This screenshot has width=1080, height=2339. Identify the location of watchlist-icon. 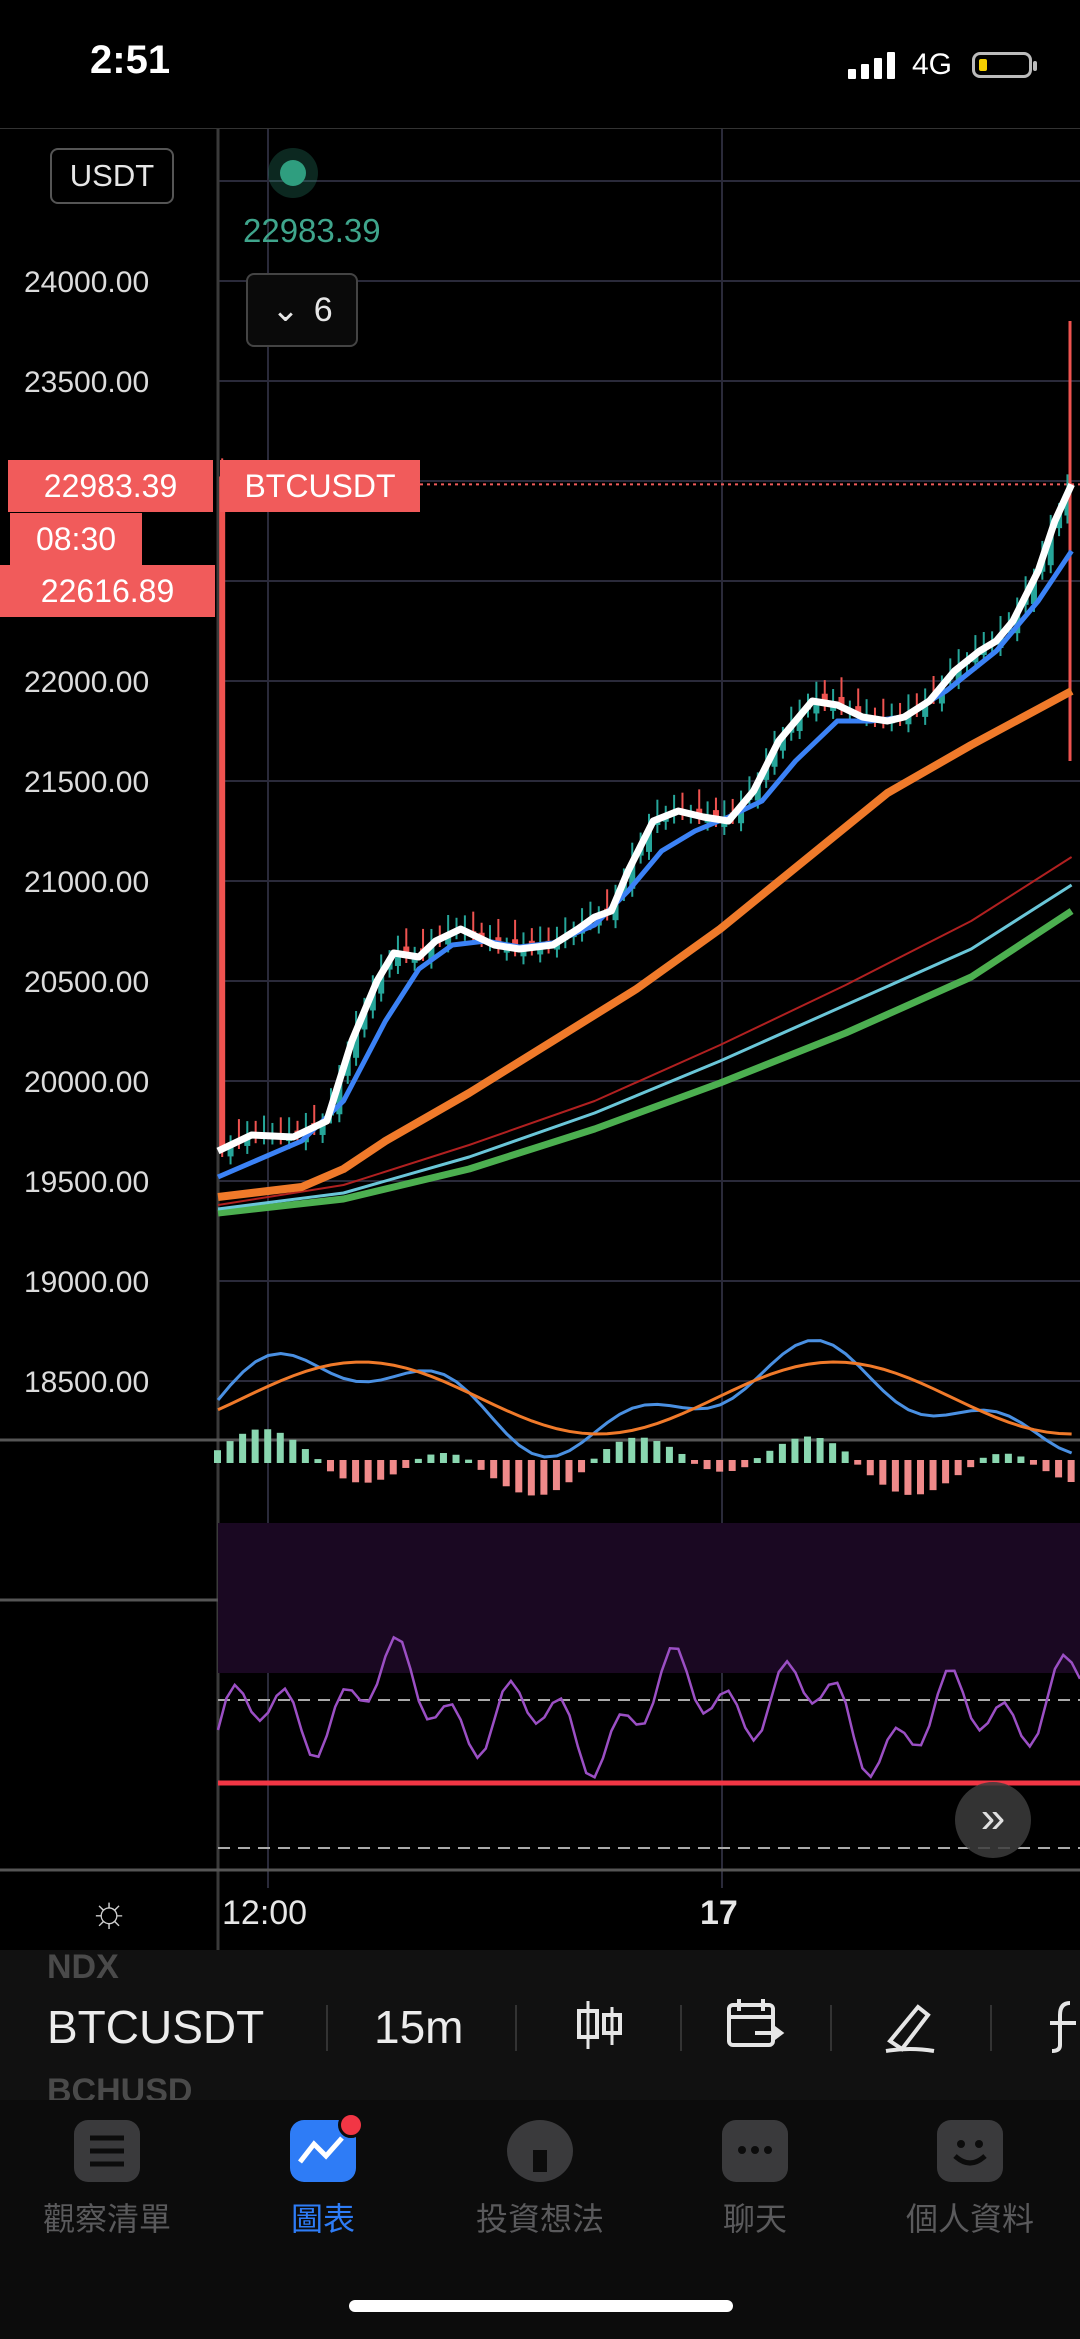
(107, 2151).